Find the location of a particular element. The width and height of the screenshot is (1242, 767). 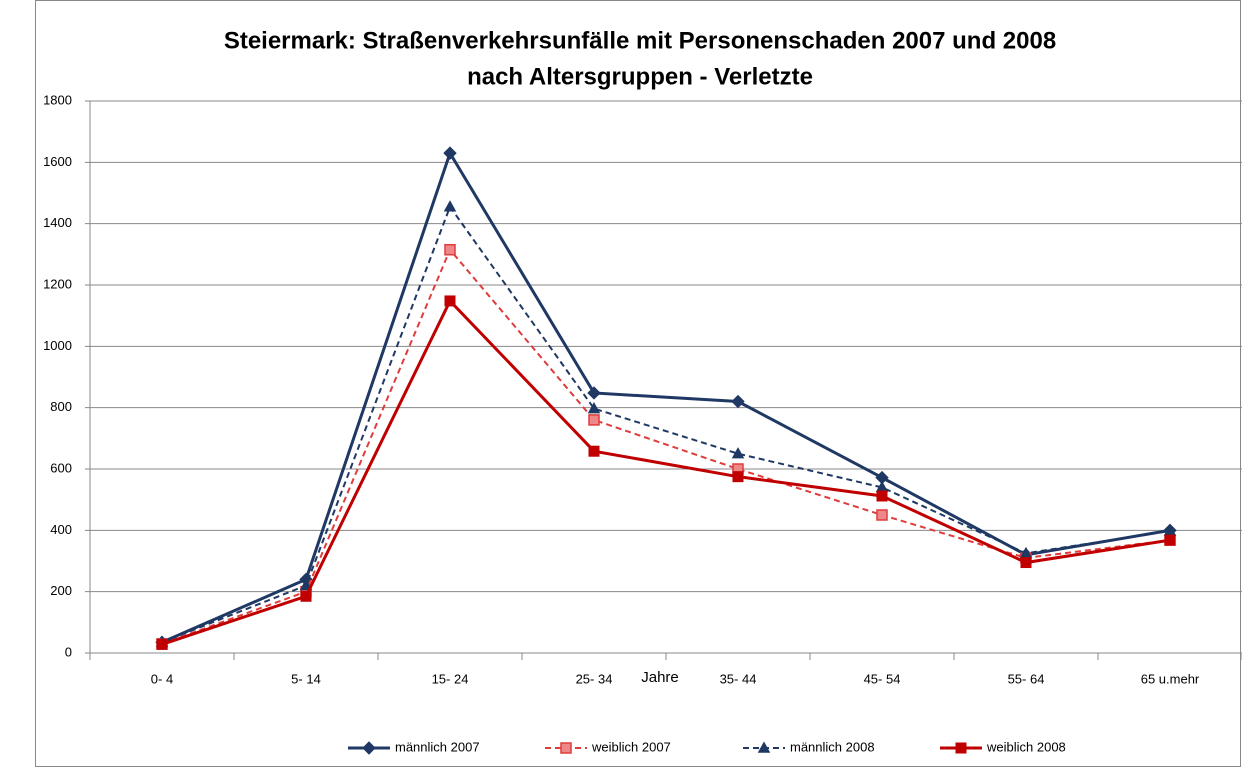

y-tick-label: 600 is located at coordinates (61, 467).